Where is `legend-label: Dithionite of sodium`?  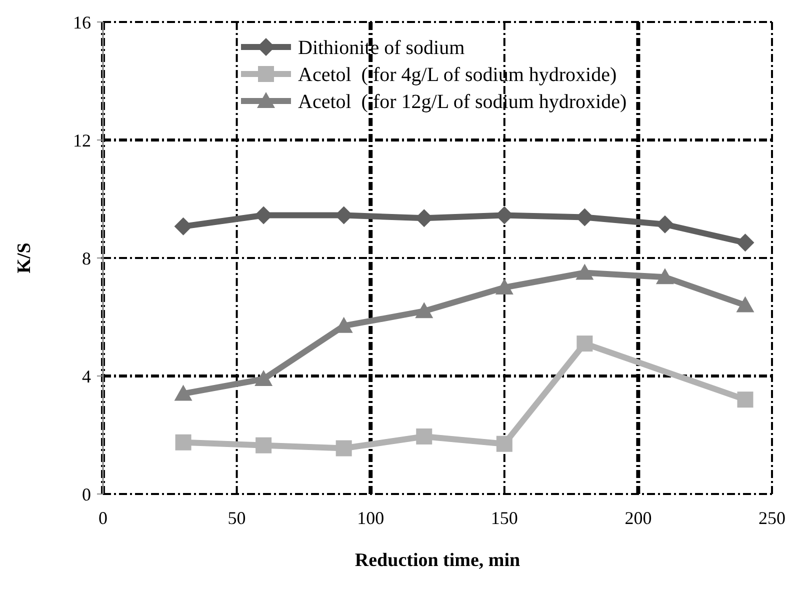 legend-label: Dithionite of sodium is located at coordinates (382, 48).